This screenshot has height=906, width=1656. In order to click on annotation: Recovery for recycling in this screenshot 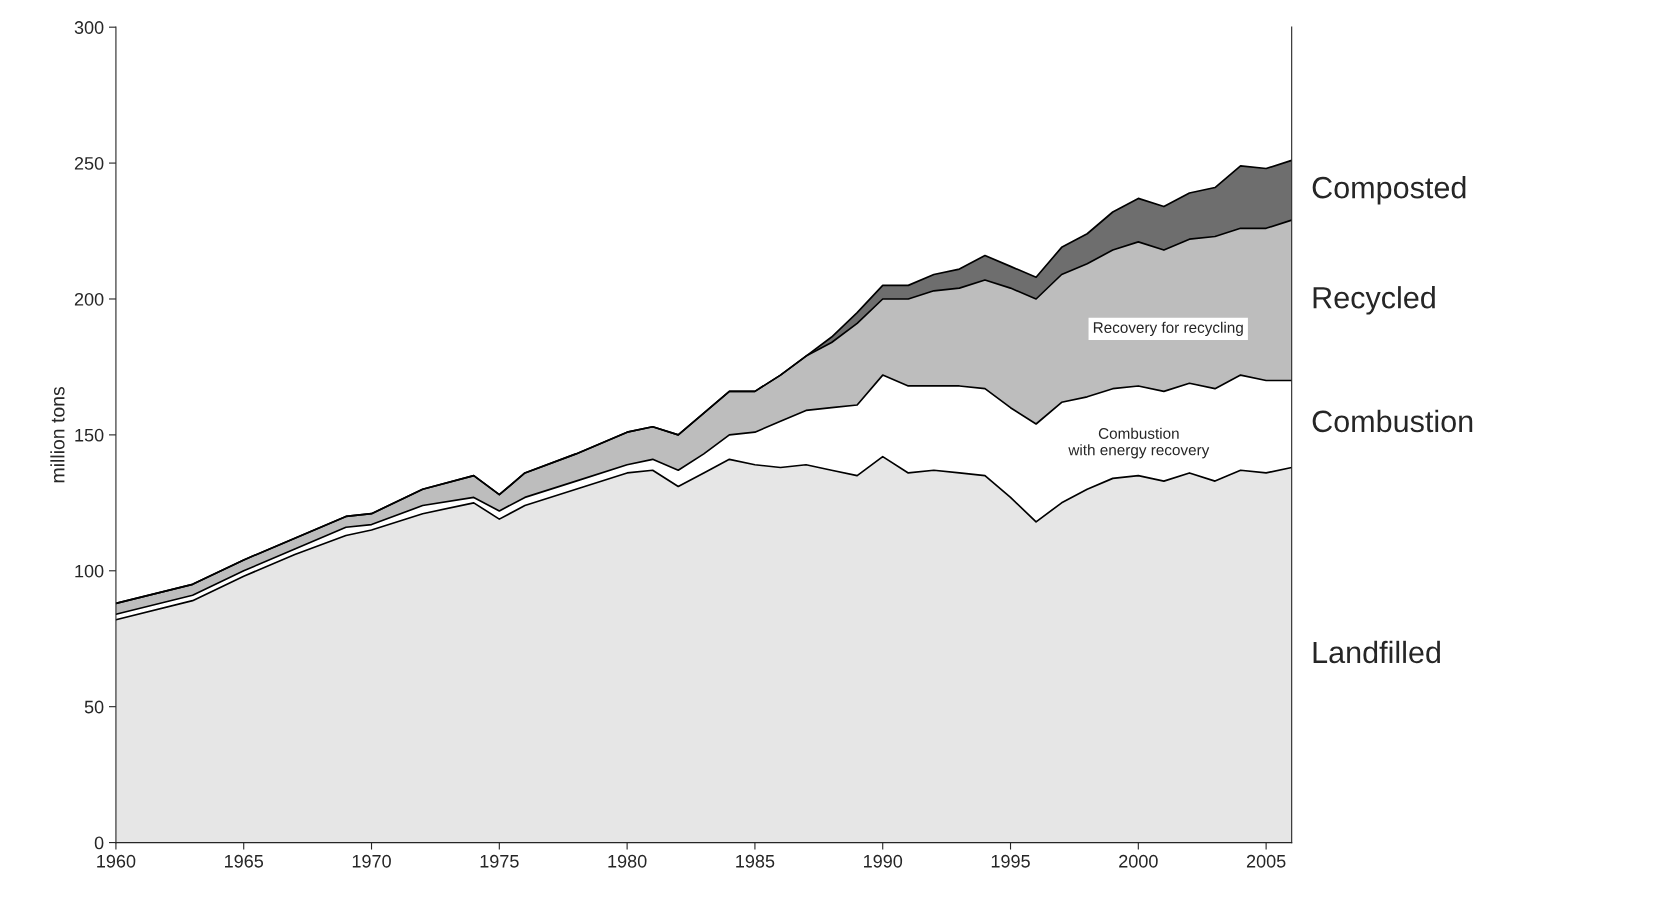, I will do `click(1168, 328)`.